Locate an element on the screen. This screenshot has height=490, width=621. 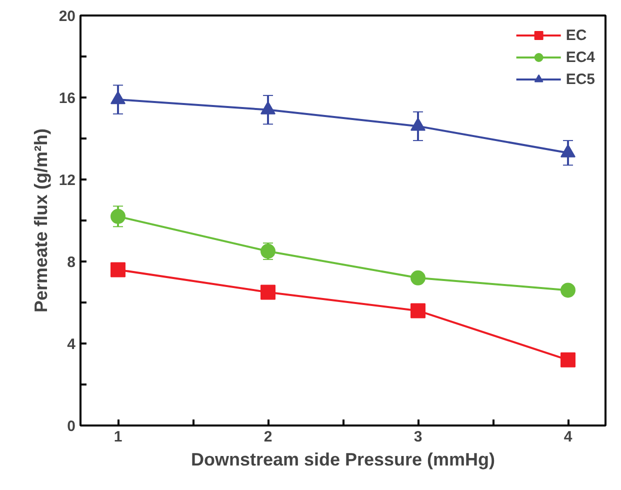
x-tick-label: 4 is located at coordinates (568, 437).